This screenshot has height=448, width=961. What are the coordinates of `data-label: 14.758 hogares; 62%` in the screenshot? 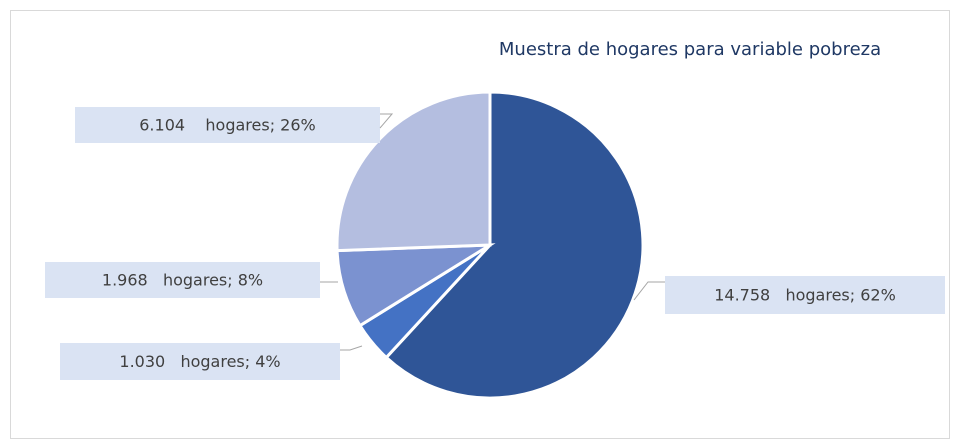 It's located at (805, 295).